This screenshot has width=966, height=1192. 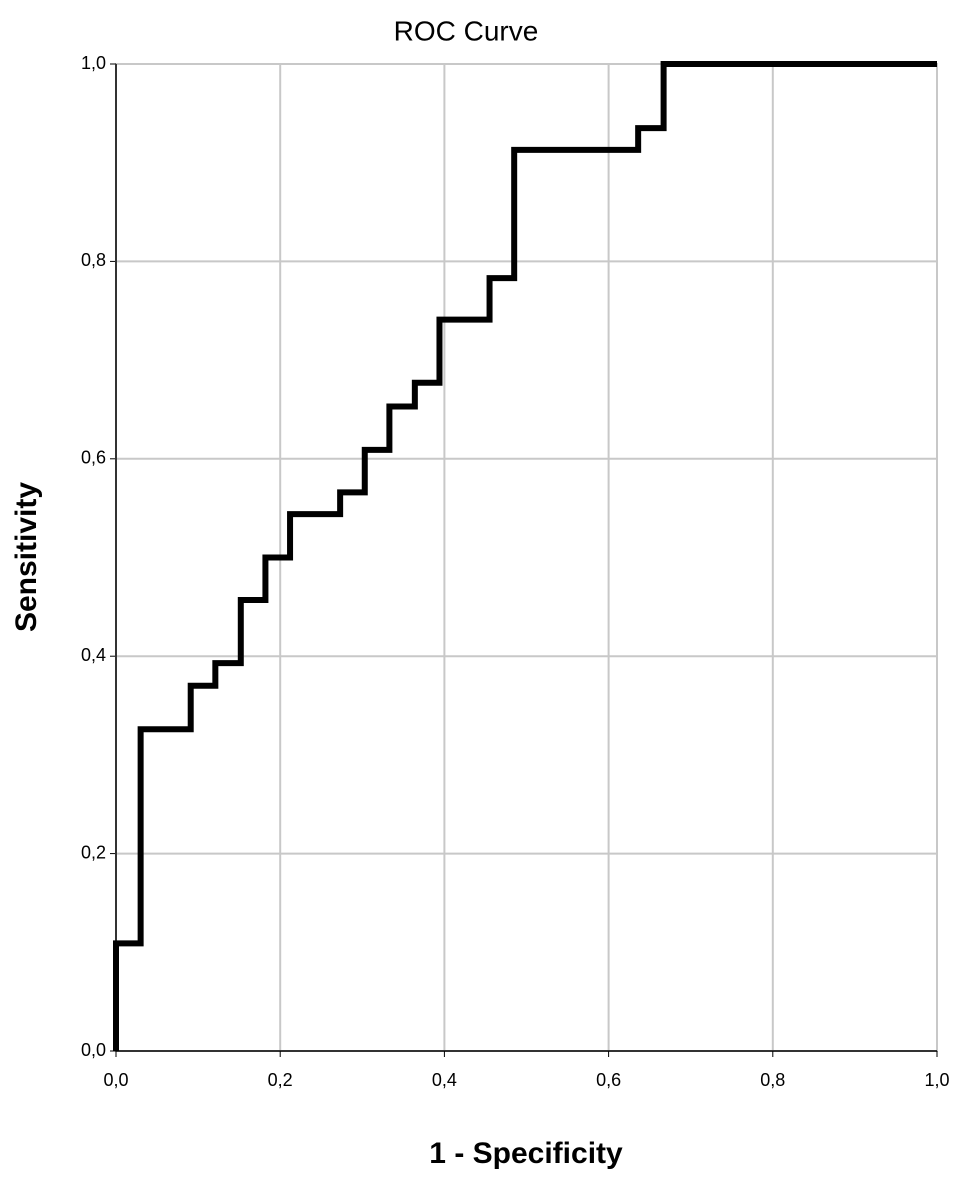 I want to click on y-axis-label: Sensitivity, so click(x=26, y=557).